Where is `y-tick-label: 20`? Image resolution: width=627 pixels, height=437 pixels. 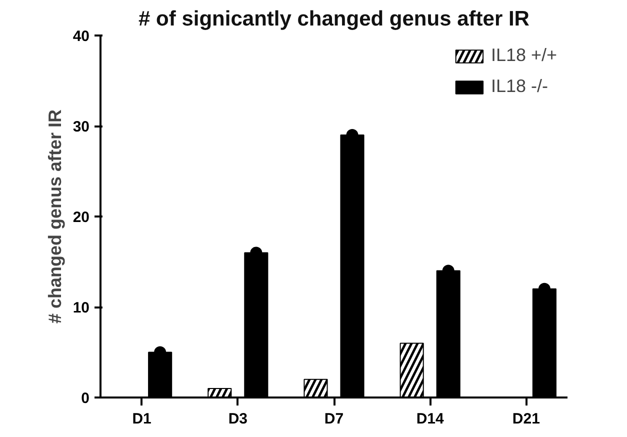 y-tick-label: 20 is located at coordinates (81, 217).